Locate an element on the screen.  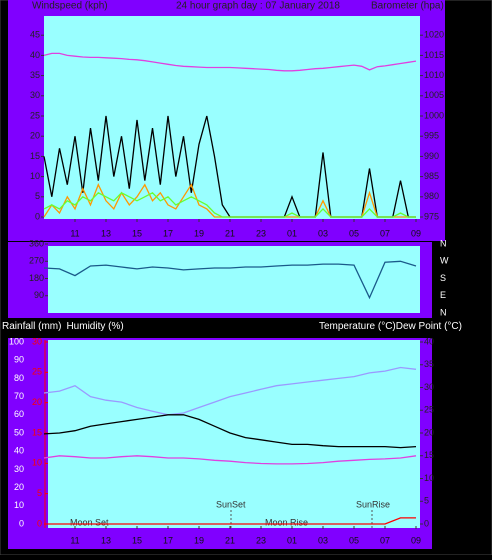
y2-tick-label: 35 is located at coordinates (429, 364).